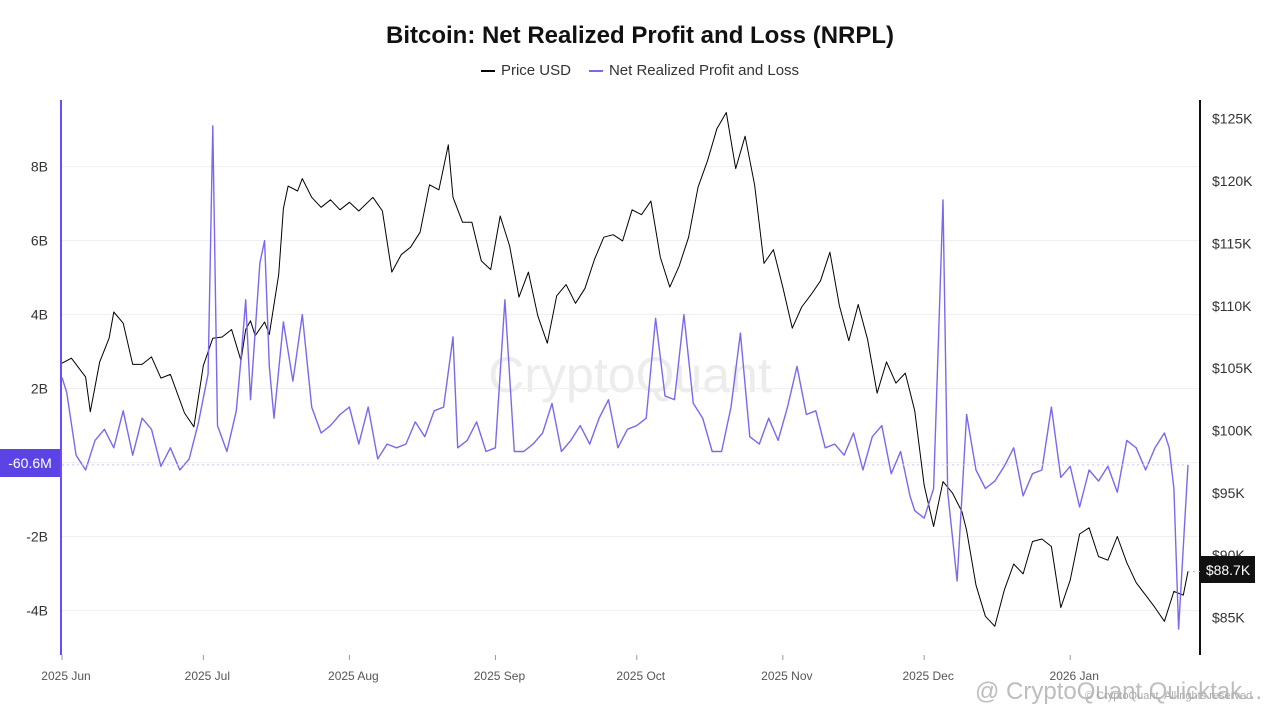  Describe the element at coordinates (1232, 243) in the screenshot. I see `right-tick-label: $115K` at that location.